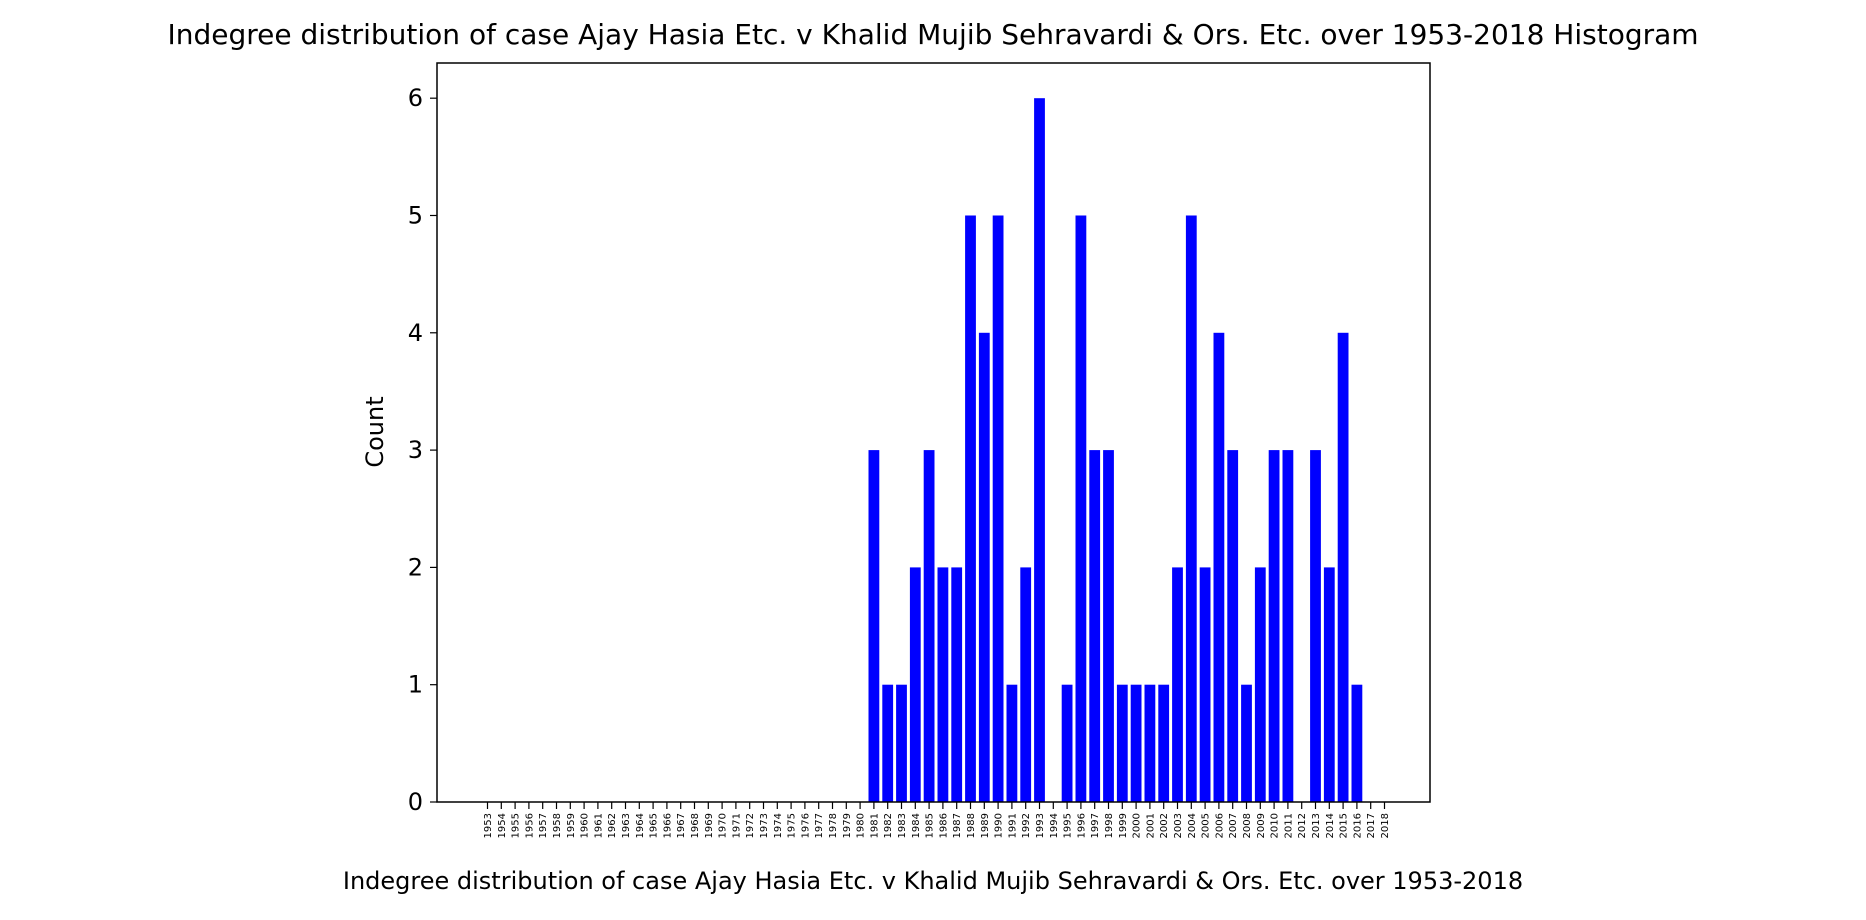 This screenshot has height=920, width=1866. What do you see at coordinates (1247, 825) in the screenshot?
I see `x-tick-label-2008: 2008` at bounding box center [1247, 825].